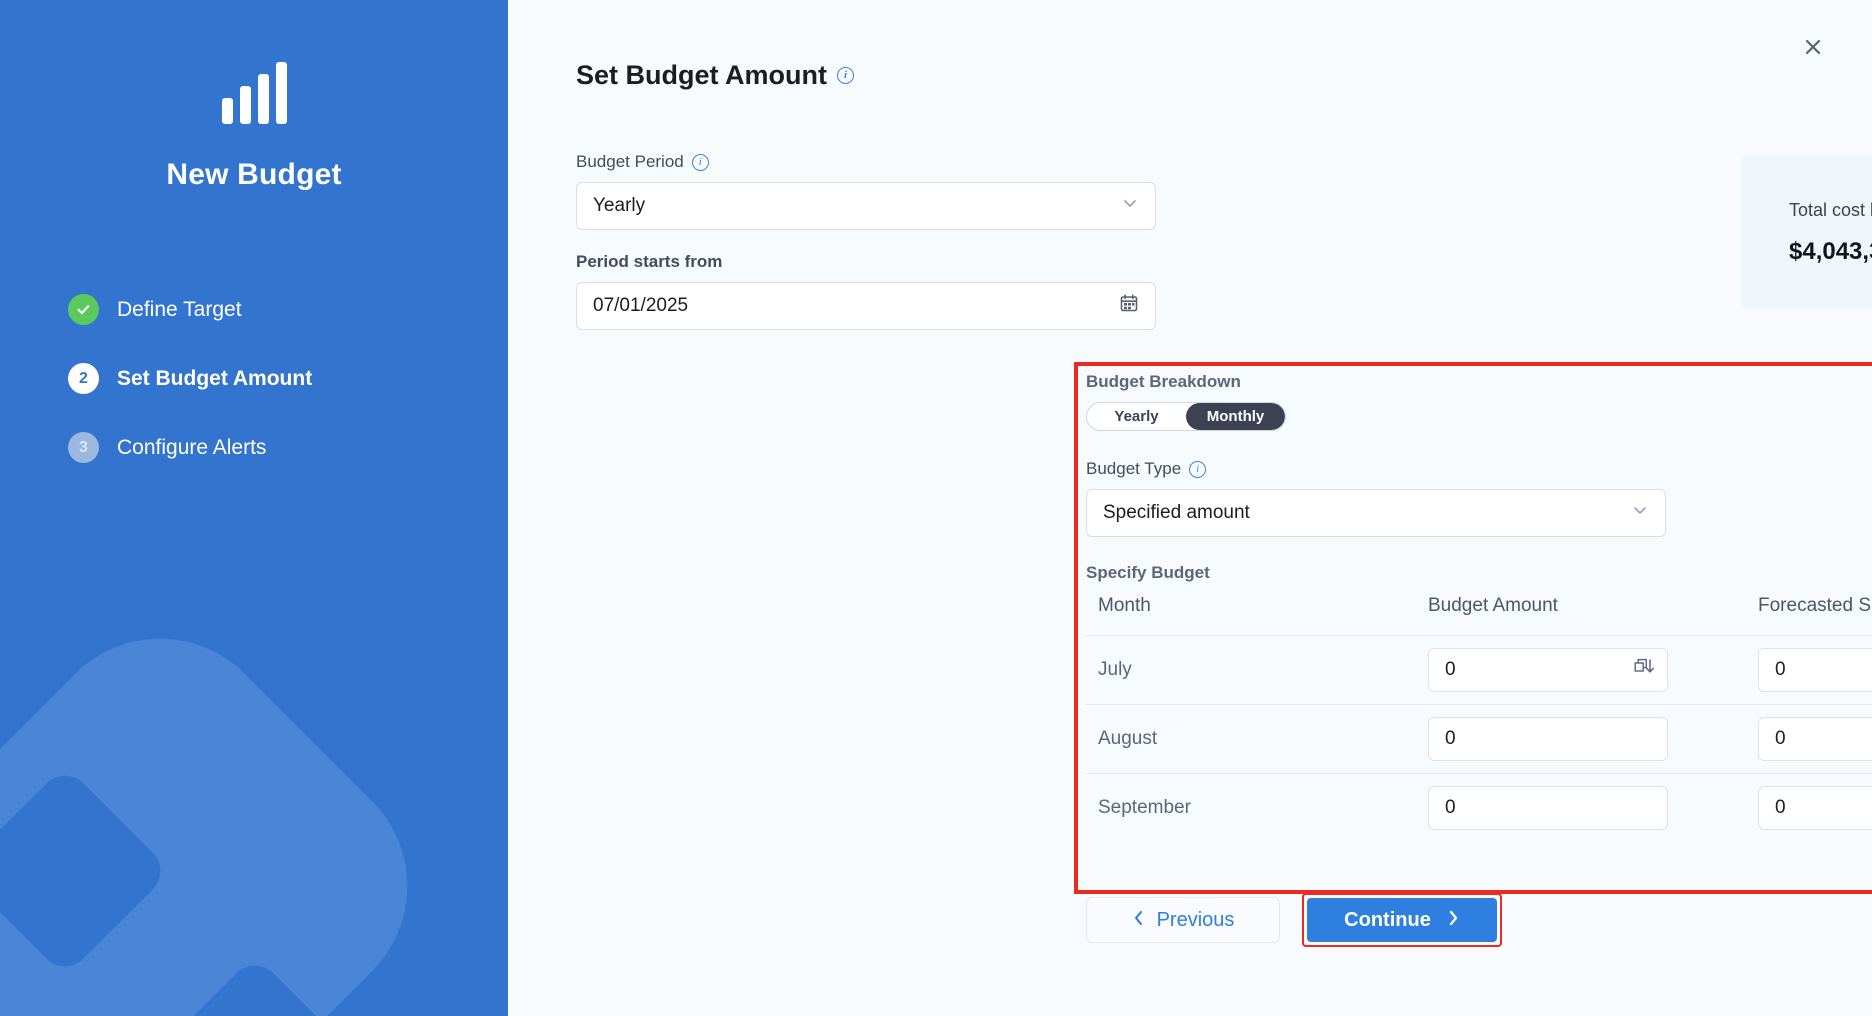 The height and width of the screenshot is (1016, 1872). What do you see at coordinates (192, 447) in the screenshot?
I see `wizard-step-label: Configure Alerts` at bounding box center [192, 447].